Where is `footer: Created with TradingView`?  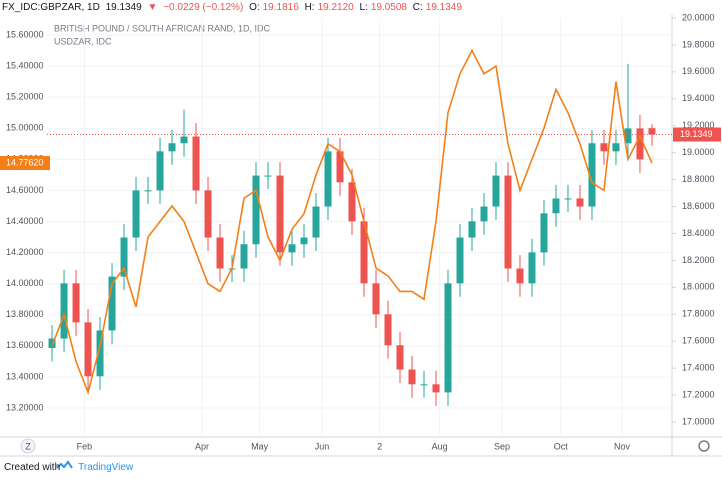
footer: Created with TradingView is located at coordinates (68, 467).